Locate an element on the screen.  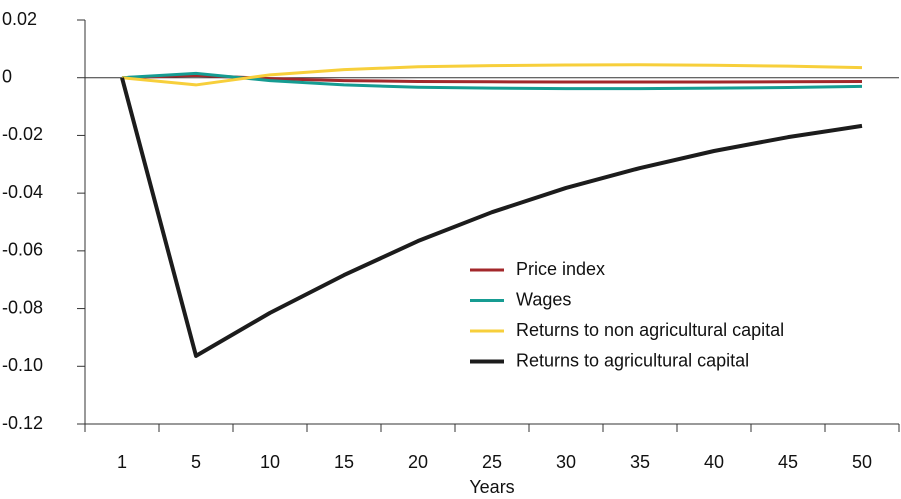
x-tick-label: 40 is located at coordinates (714, 462).